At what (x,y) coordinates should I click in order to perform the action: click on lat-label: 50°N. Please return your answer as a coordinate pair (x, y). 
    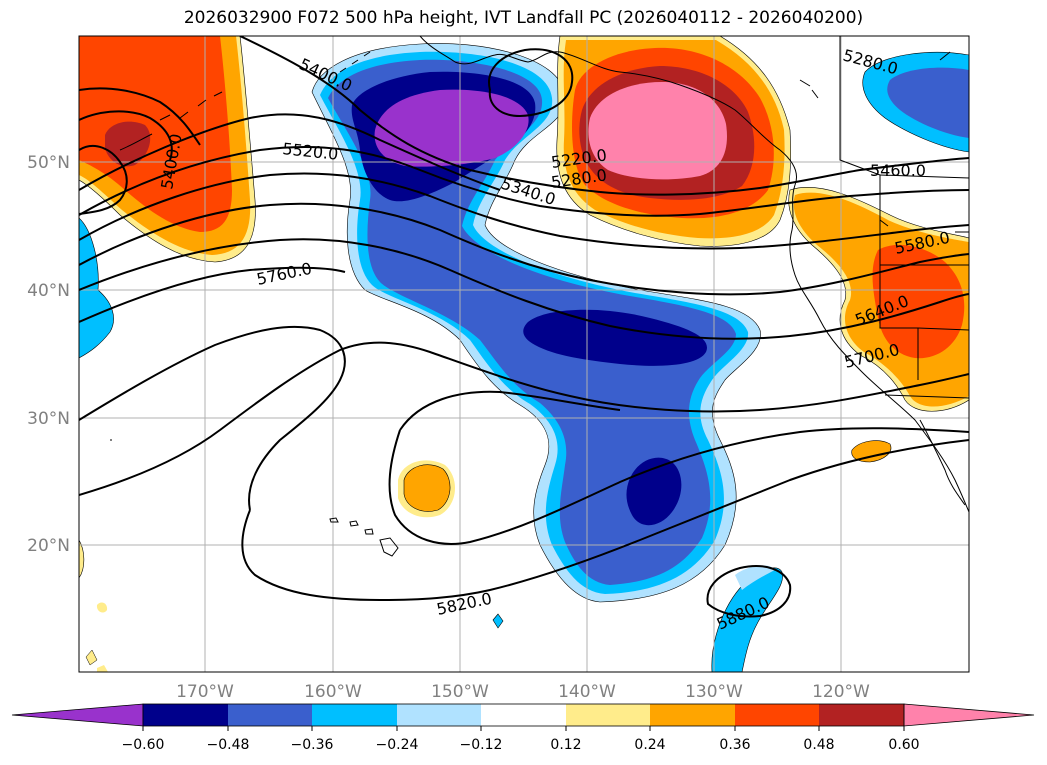
    Looking at the image, I should click on (48, 163).